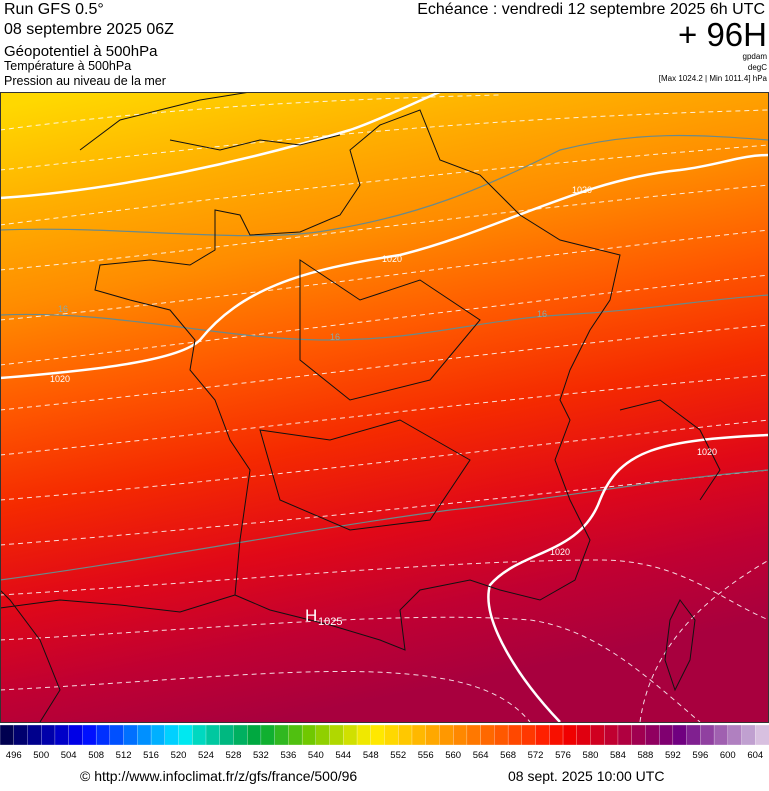 The height and width of the screenshot is (791, 769). Describe the element at coordinates (81, 51) in the screenshot. I see `field-label: Géopotentiel à 500hPa` at that location.